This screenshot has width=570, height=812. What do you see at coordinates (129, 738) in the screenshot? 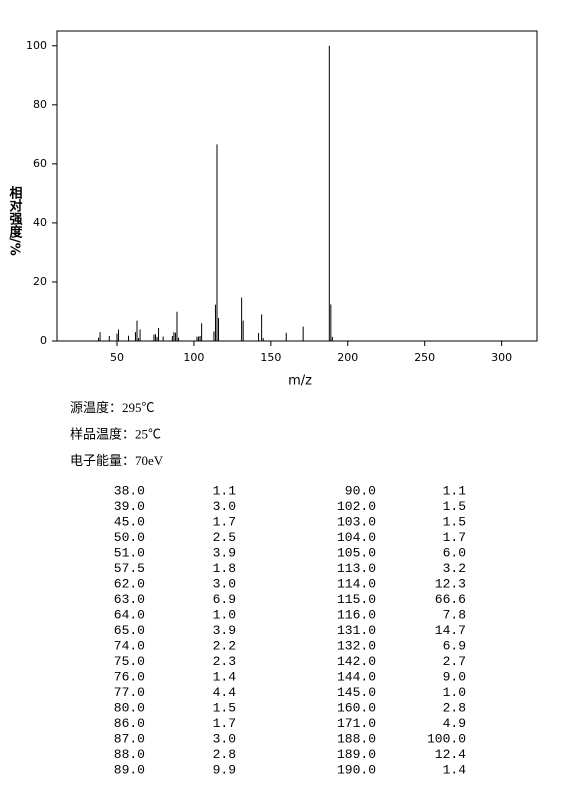
I see `table-mz: 87.0` at bounding box center [129, 738].